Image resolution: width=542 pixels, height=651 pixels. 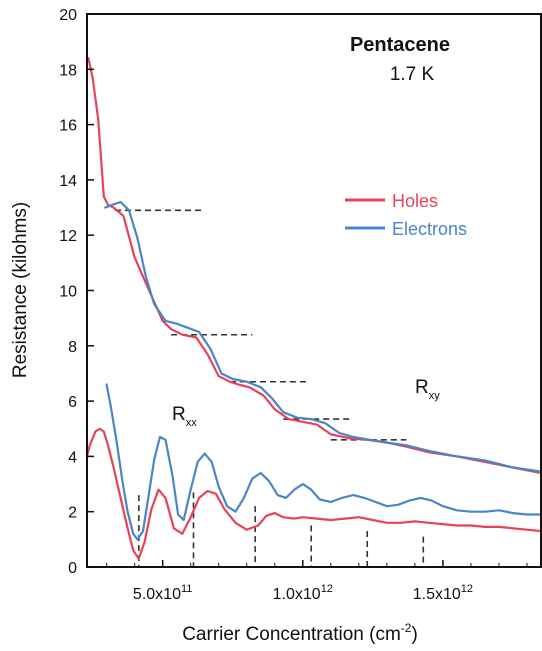 I want to click on annotation-rxy: Rxy, so click(x=427, y=389).